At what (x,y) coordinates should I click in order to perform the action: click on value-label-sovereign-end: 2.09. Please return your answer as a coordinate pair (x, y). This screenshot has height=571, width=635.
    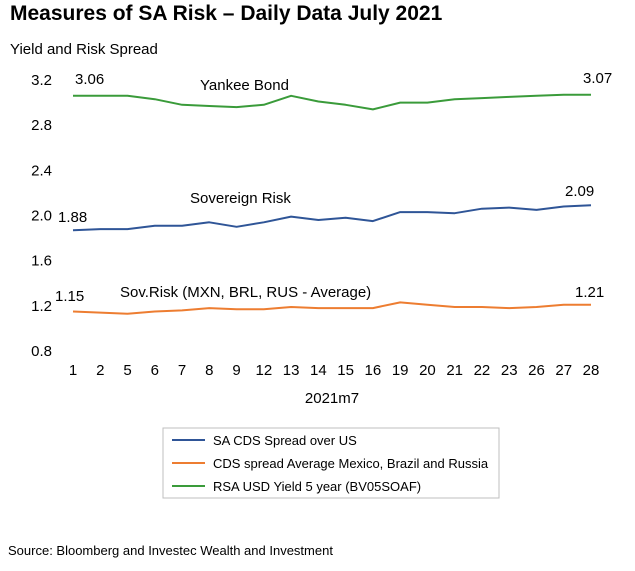
    Looking at the image, I should click on (579, 191).